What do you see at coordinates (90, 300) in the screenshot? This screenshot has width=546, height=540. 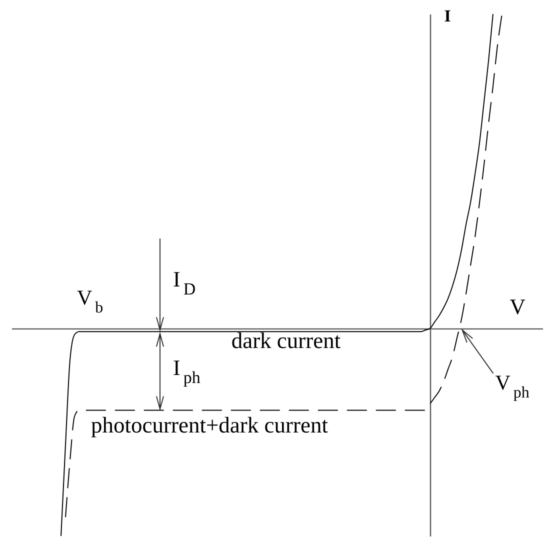 I see `annotation: V$_{b}$` at bounding box center [90, 300].